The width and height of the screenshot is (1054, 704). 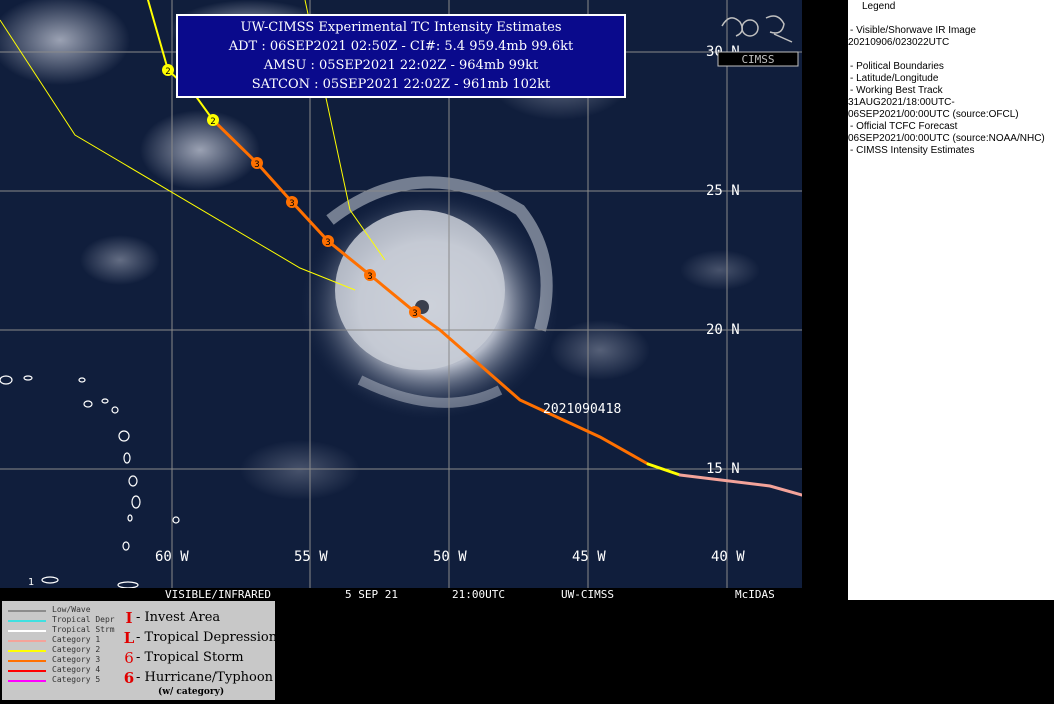 What do you see at coordinates (897, 66) in the screenshot?
I see `legend-line: - Political Boundaries` at bounding box center [897, 66].